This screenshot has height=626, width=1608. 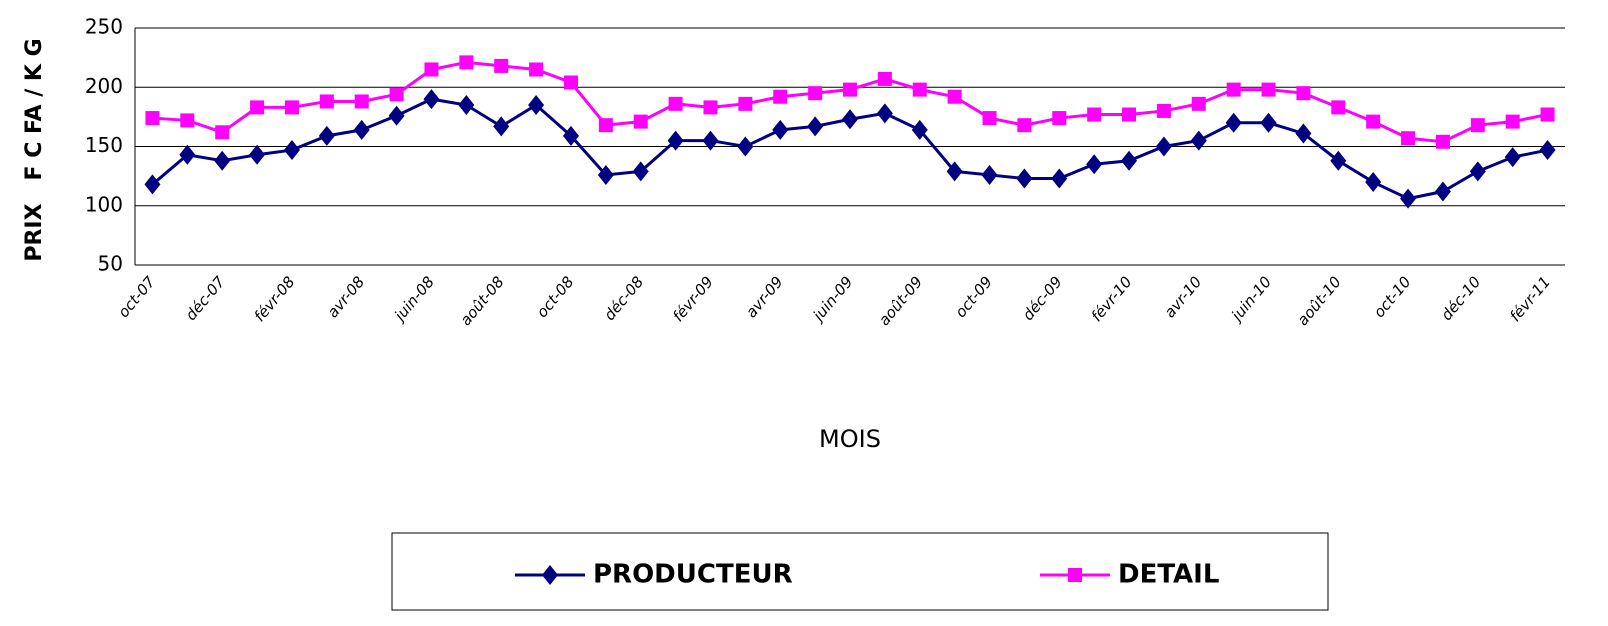 I want to click on x-tick-label: avr-08, so click(x=346, y=297).